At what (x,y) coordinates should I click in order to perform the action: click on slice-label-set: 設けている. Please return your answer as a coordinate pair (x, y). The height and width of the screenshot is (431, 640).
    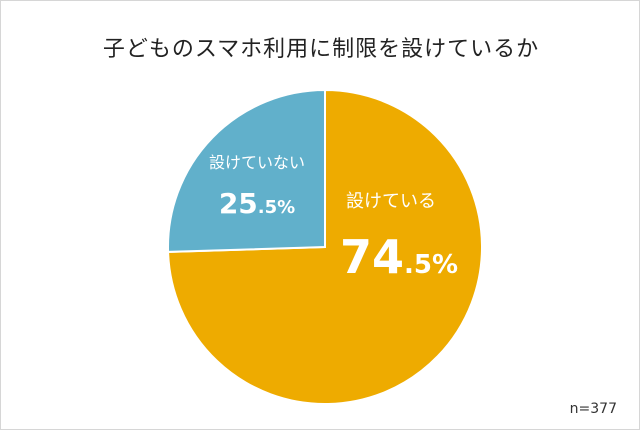
    Looking at the image, I should click on (391, 201).